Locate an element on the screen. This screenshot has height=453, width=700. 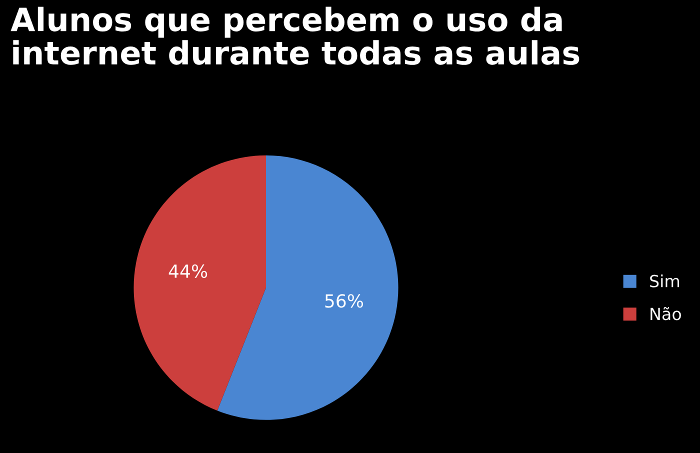
data-label: 56% is located at coordinates (344, 301).